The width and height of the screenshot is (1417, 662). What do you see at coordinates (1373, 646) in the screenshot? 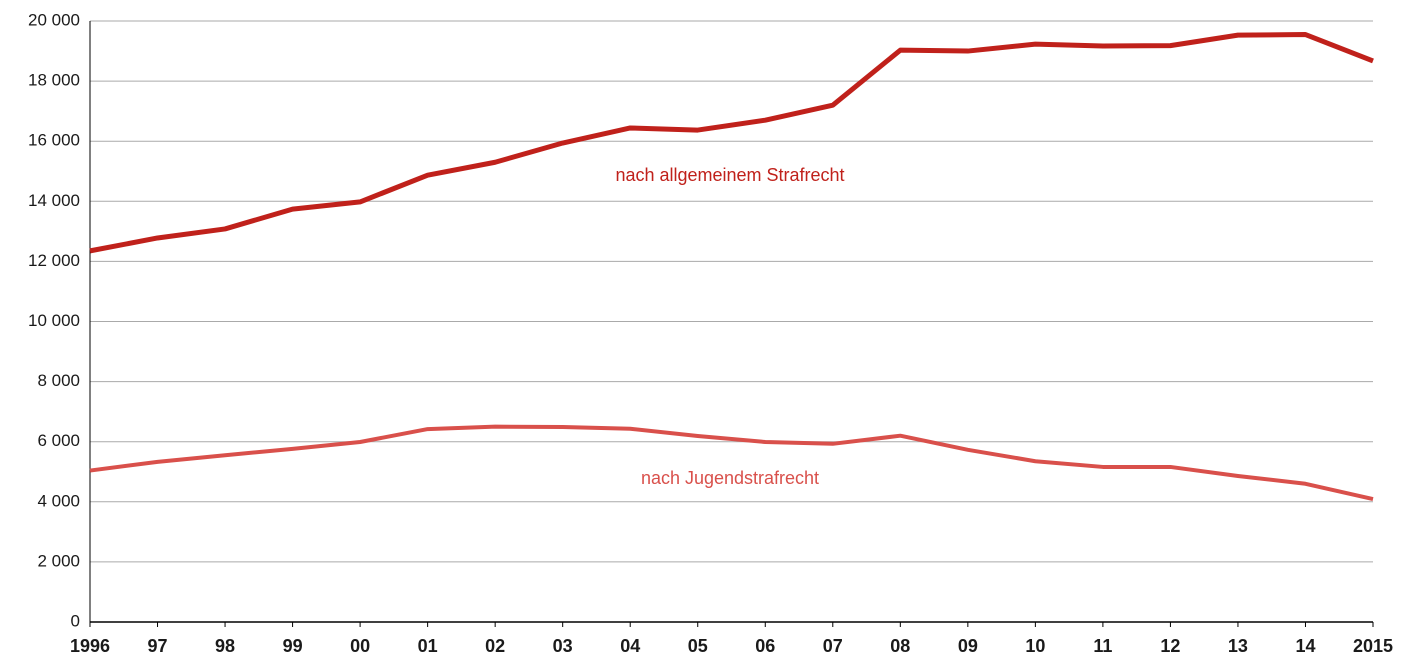
I see `x-tick-label: 2015` at bounding box center [1373, 646].